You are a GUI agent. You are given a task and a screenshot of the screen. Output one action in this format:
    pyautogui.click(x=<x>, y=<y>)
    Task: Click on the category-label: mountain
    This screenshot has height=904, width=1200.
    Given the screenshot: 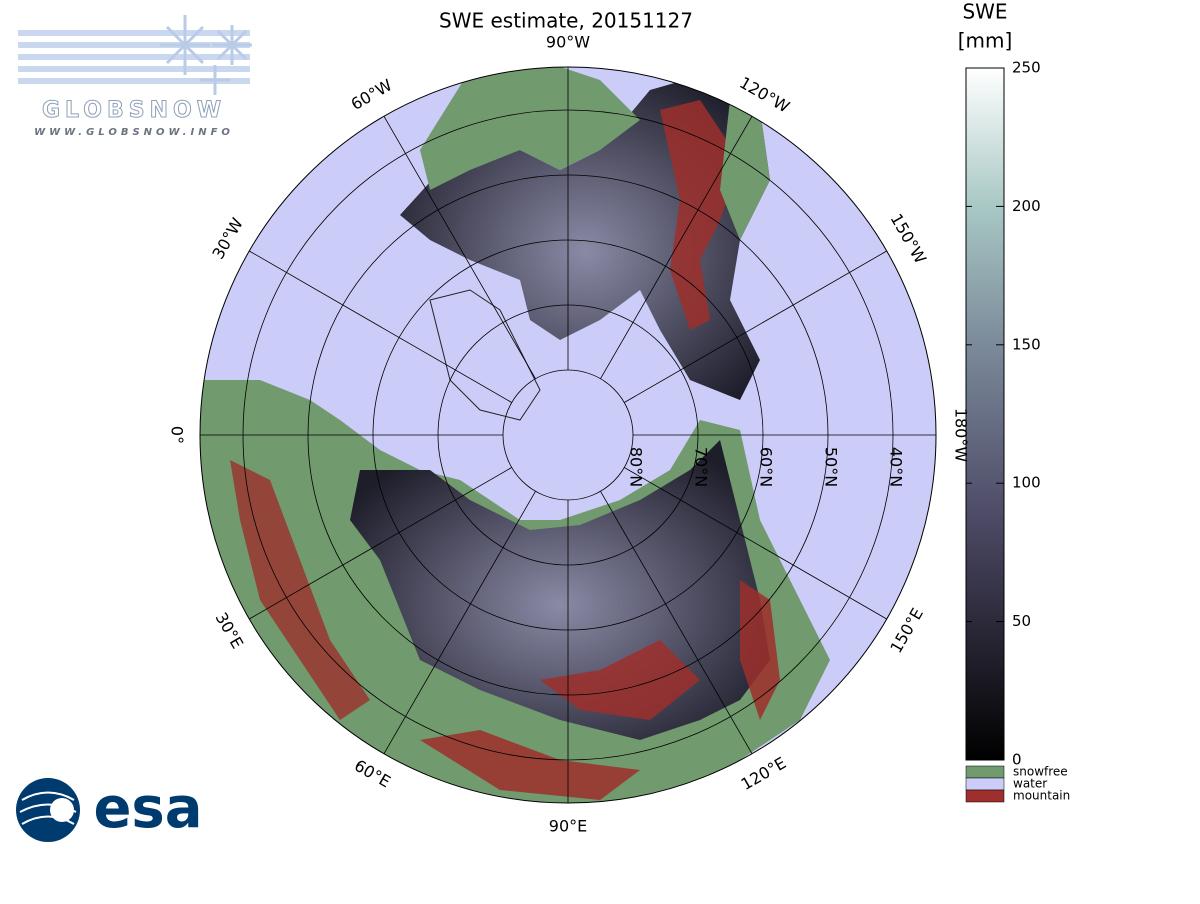 What is the action you would take?
    pyautogui.click(x=1041, y=796)
    